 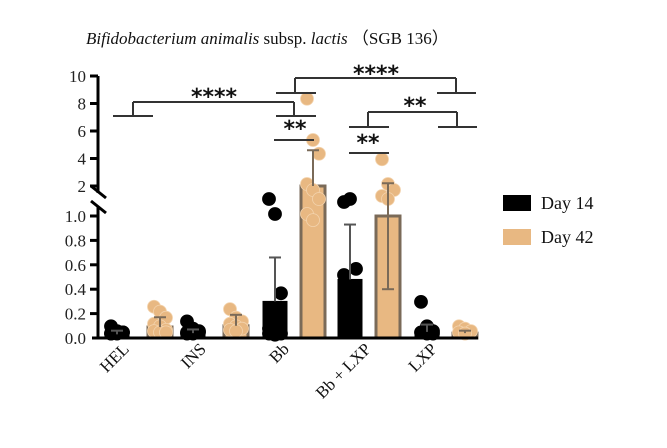 I want to click on y-tick-label-upper: 8, so click(x=82, y=104).